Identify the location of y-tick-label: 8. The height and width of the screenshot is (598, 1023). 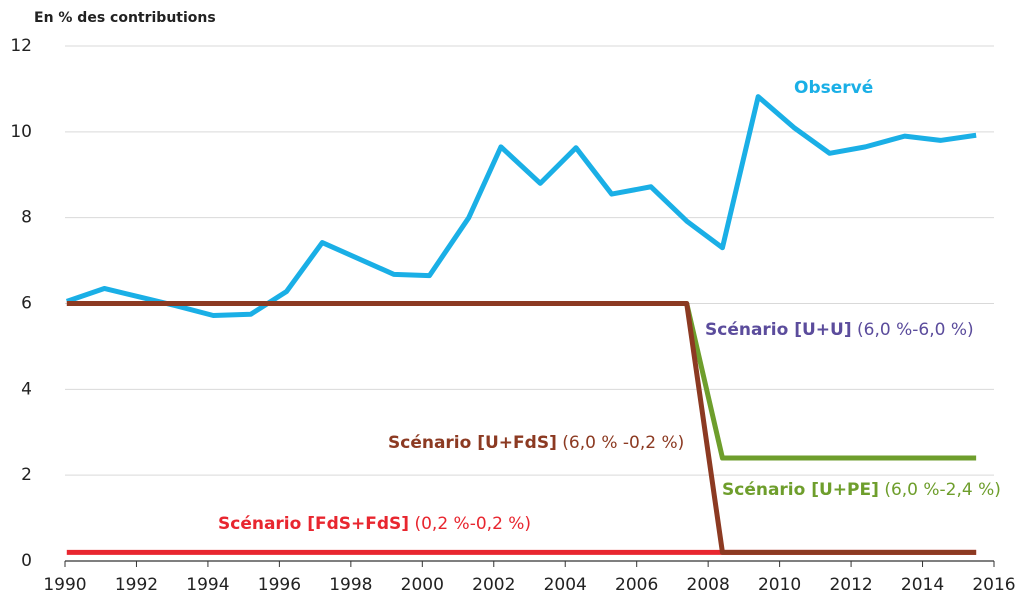
(26, 218).